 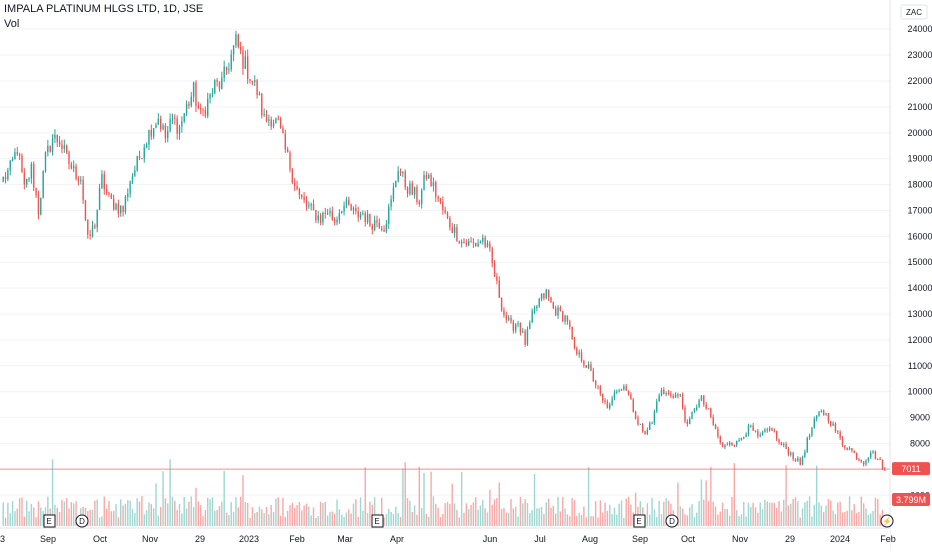 I want to click on price-tick-label: 8000, so click(x=920, y=443).